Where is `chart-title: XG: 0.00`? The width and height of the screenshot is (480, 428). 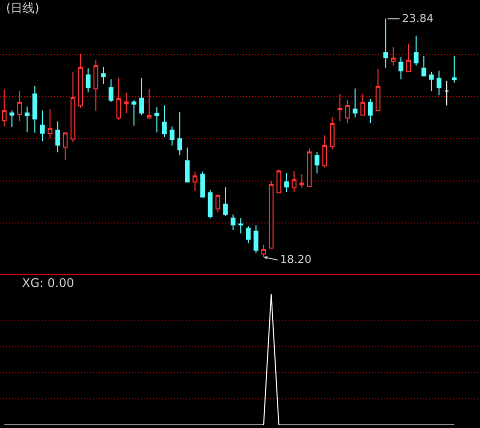
chart-title: XG: 0.00 is located at coordinates (48, 283).